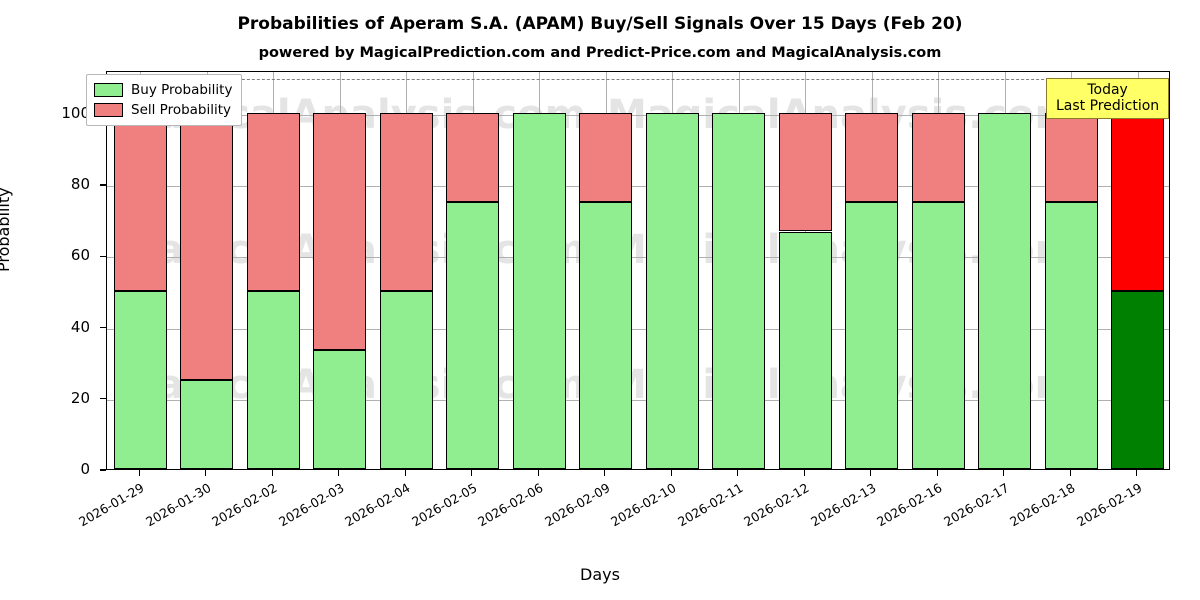 Image resolution: width=1200 pixels, height=600 pixels. Describe the element at coordinates (80, 326) in the screenshot. I see `y-tick-label-40: 40` at that location.